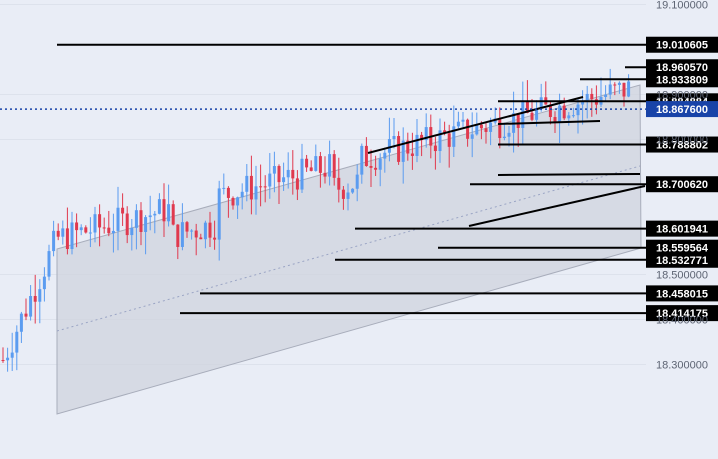  What do you see at coordinates (449, 313) in the screenshot?
I see `price-level: 18.414175` at bounding box center [449, 313].